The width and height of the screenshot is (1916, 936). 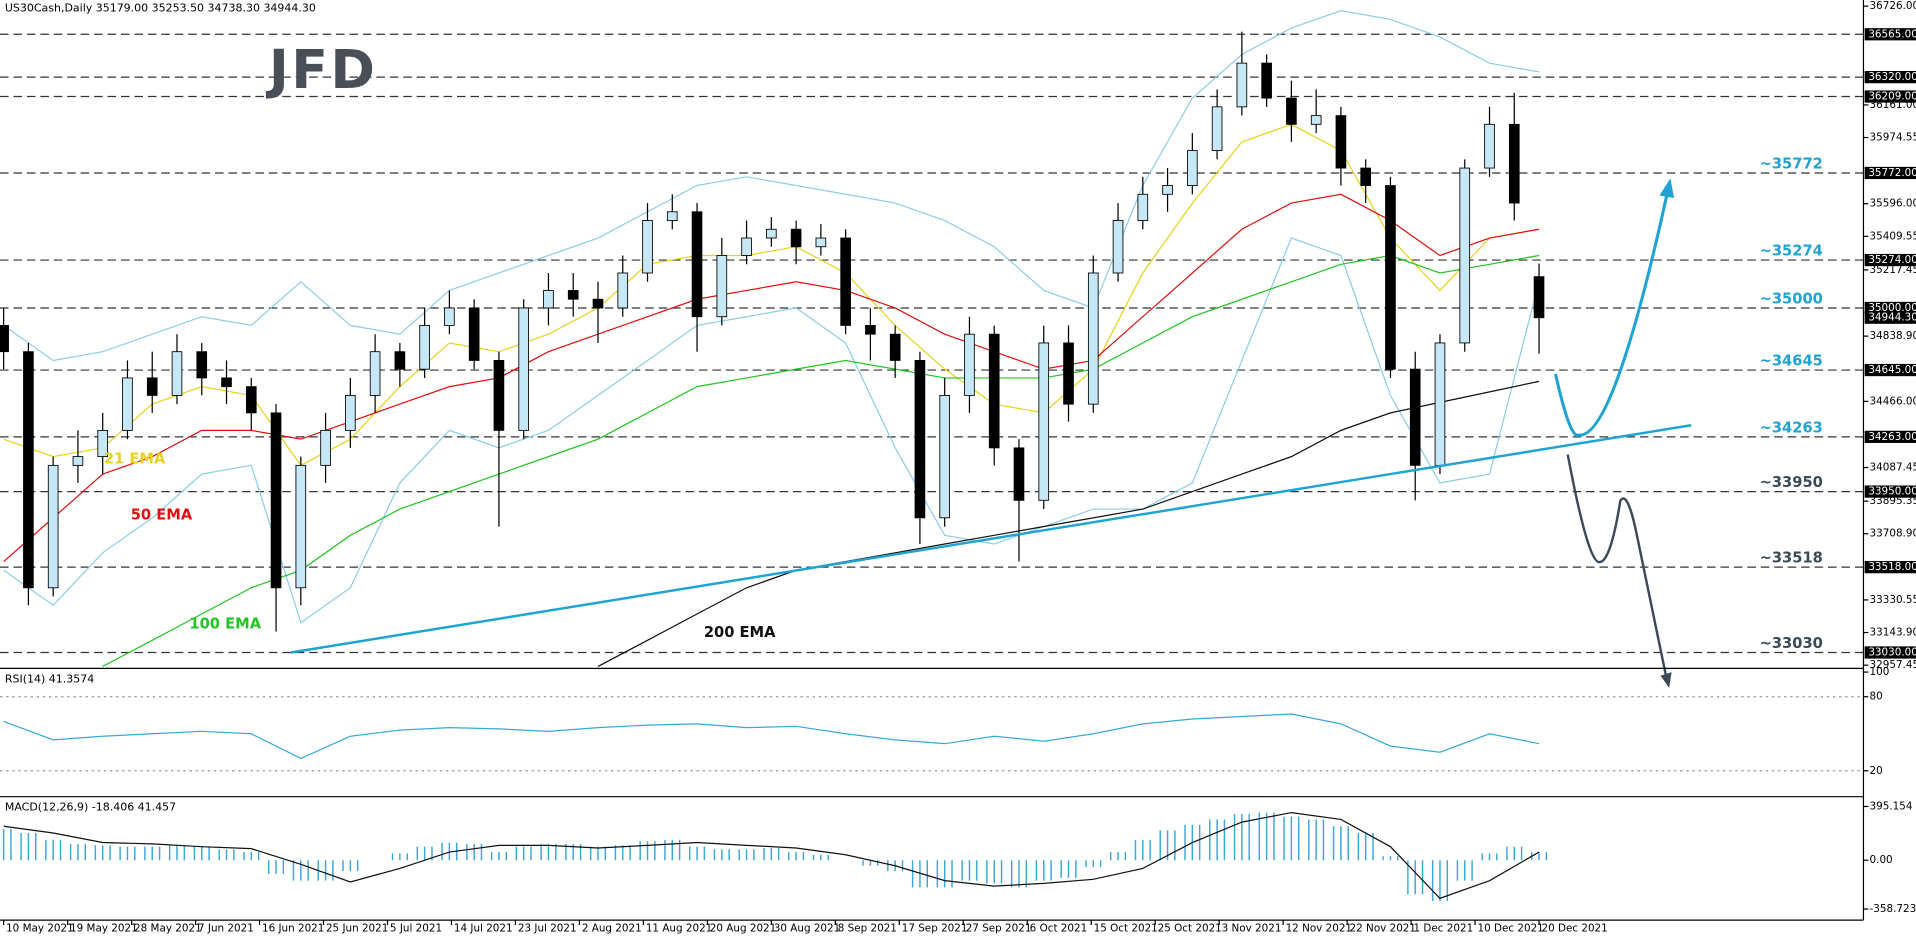 I want to click on x-tick-label: 6 Oct 2021, so click(x=1059, y=929).